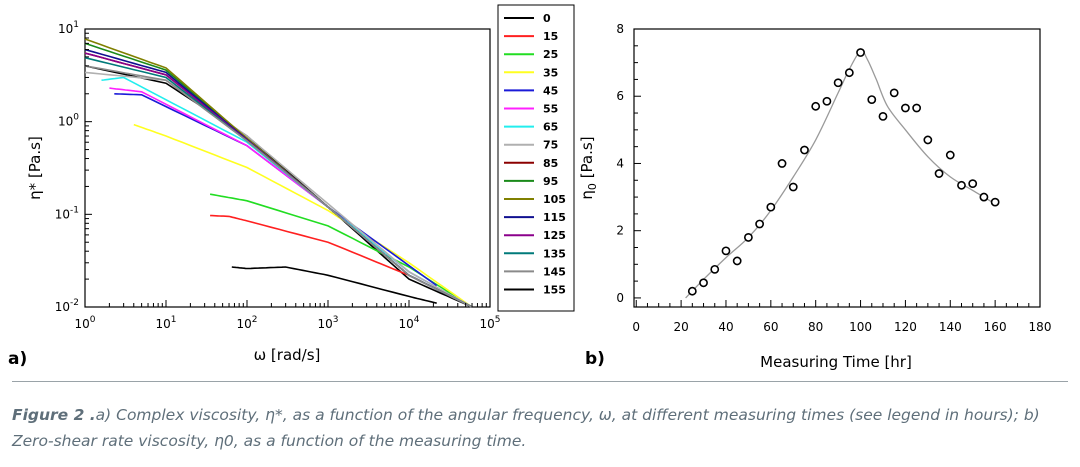 This screenshot has width=1080, height=467. Describe the element at coordinates (620, 163) in the screenshot. I see `chart-b-y-tick-label: 4` at that location.